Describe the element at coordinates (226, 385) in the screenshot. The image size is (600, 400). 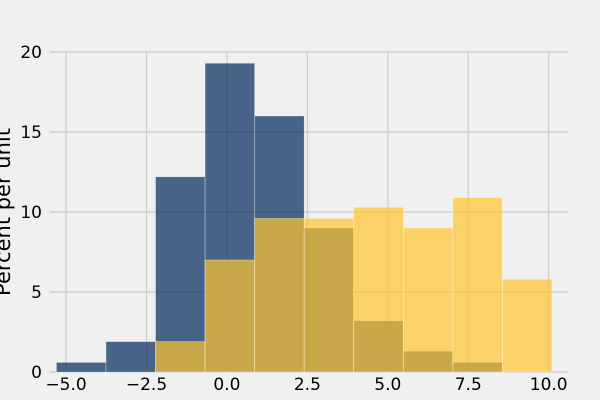
I see `x-tick-label-2: 0.0` at that location.